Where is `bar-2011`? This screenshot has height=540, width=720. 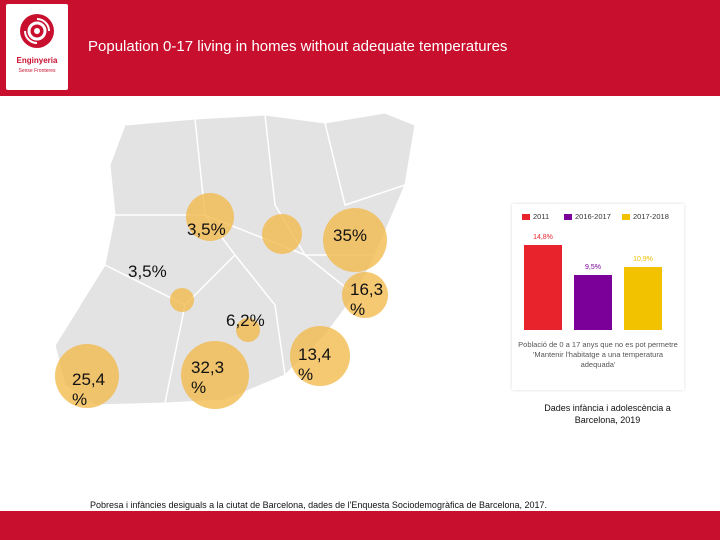
bar-2011 is located at coordinates (543, 287).